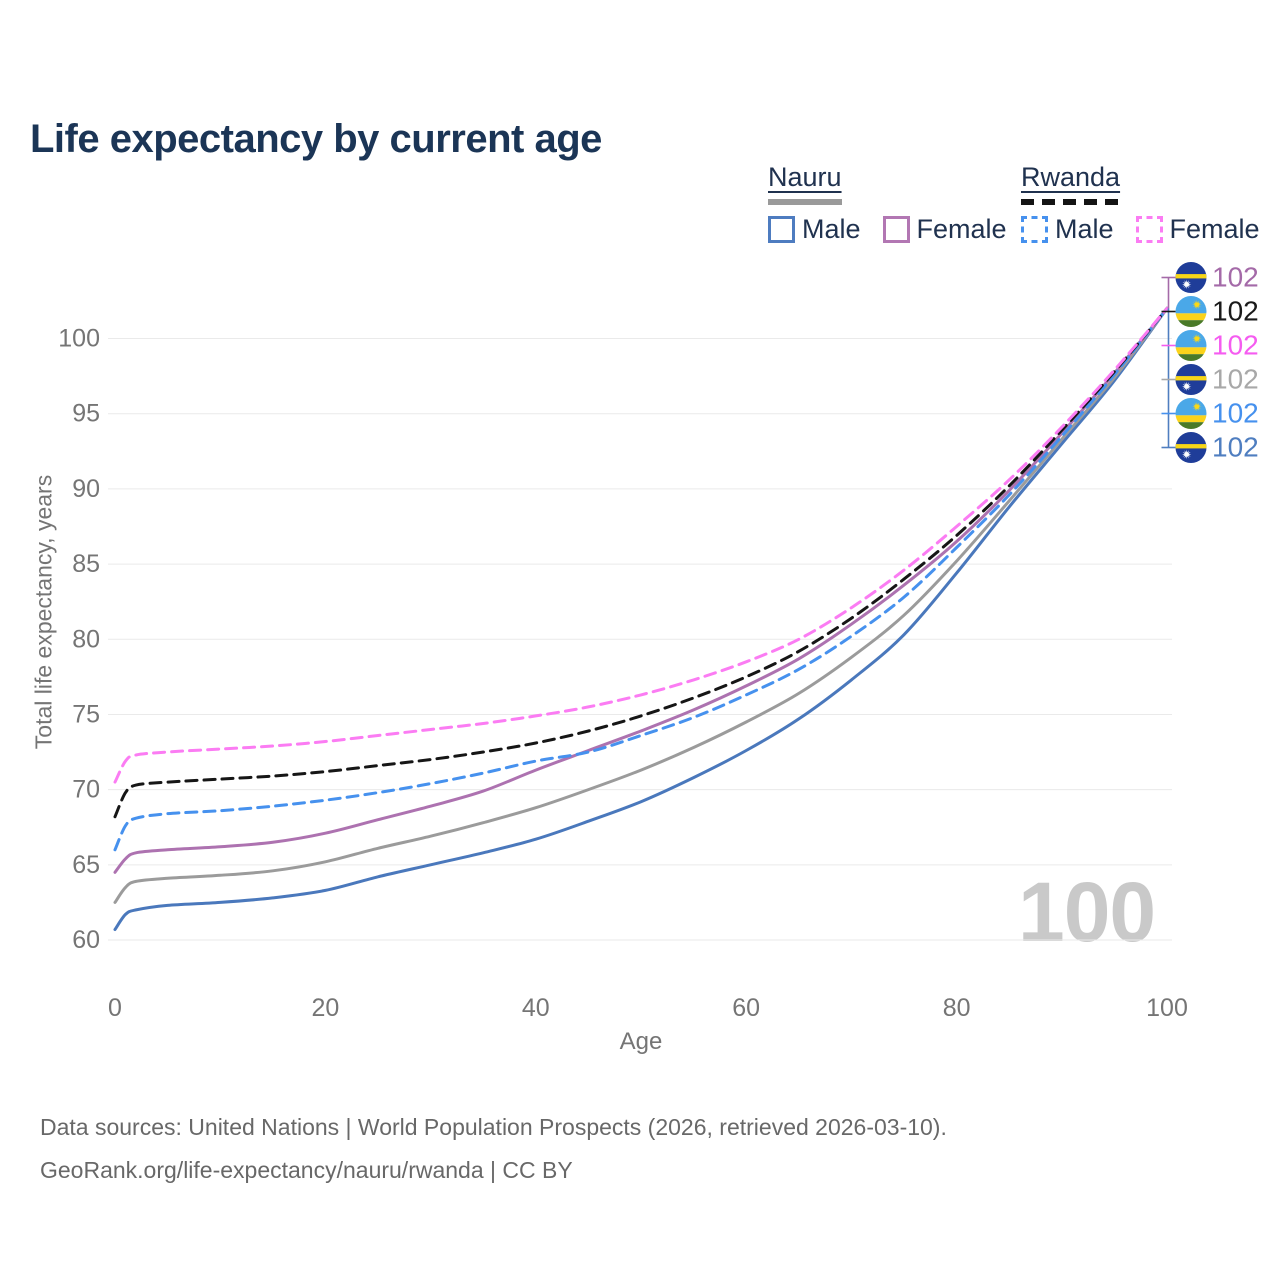 The height and width of the screenshot is (1280, 1280). What do you see at coordinates (86, 714) in the screenshot?
I see `y-tick-75: 75` at bounding box center [86, 714].